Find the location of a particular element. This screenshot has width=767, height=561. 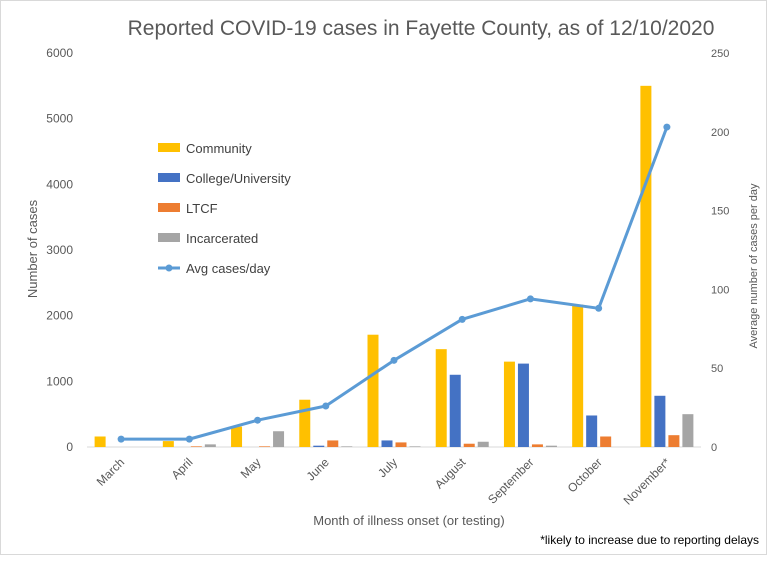

y2-tick-label: 100 is located at coordinates (720, 290).